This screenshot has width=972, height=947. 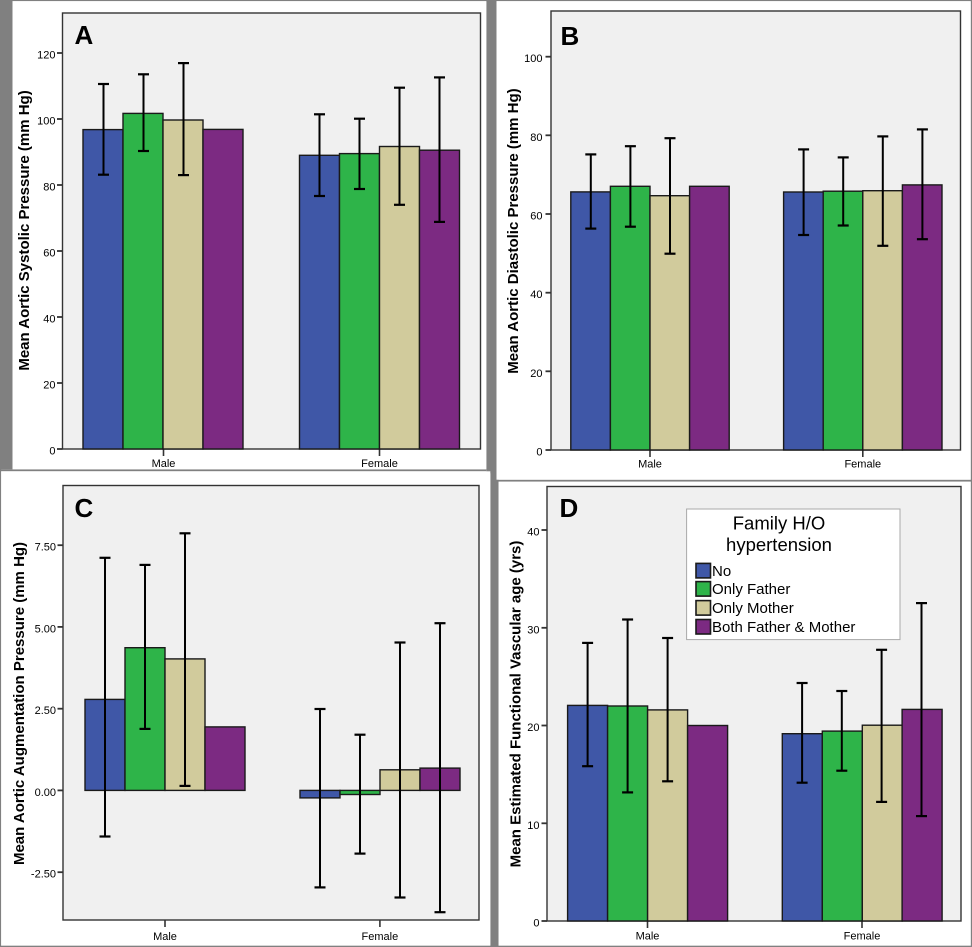 What do you see at coordinates (45, 629) in the screenshot?
I see `svg-text: 5.00` at bounding box center [45, 629].